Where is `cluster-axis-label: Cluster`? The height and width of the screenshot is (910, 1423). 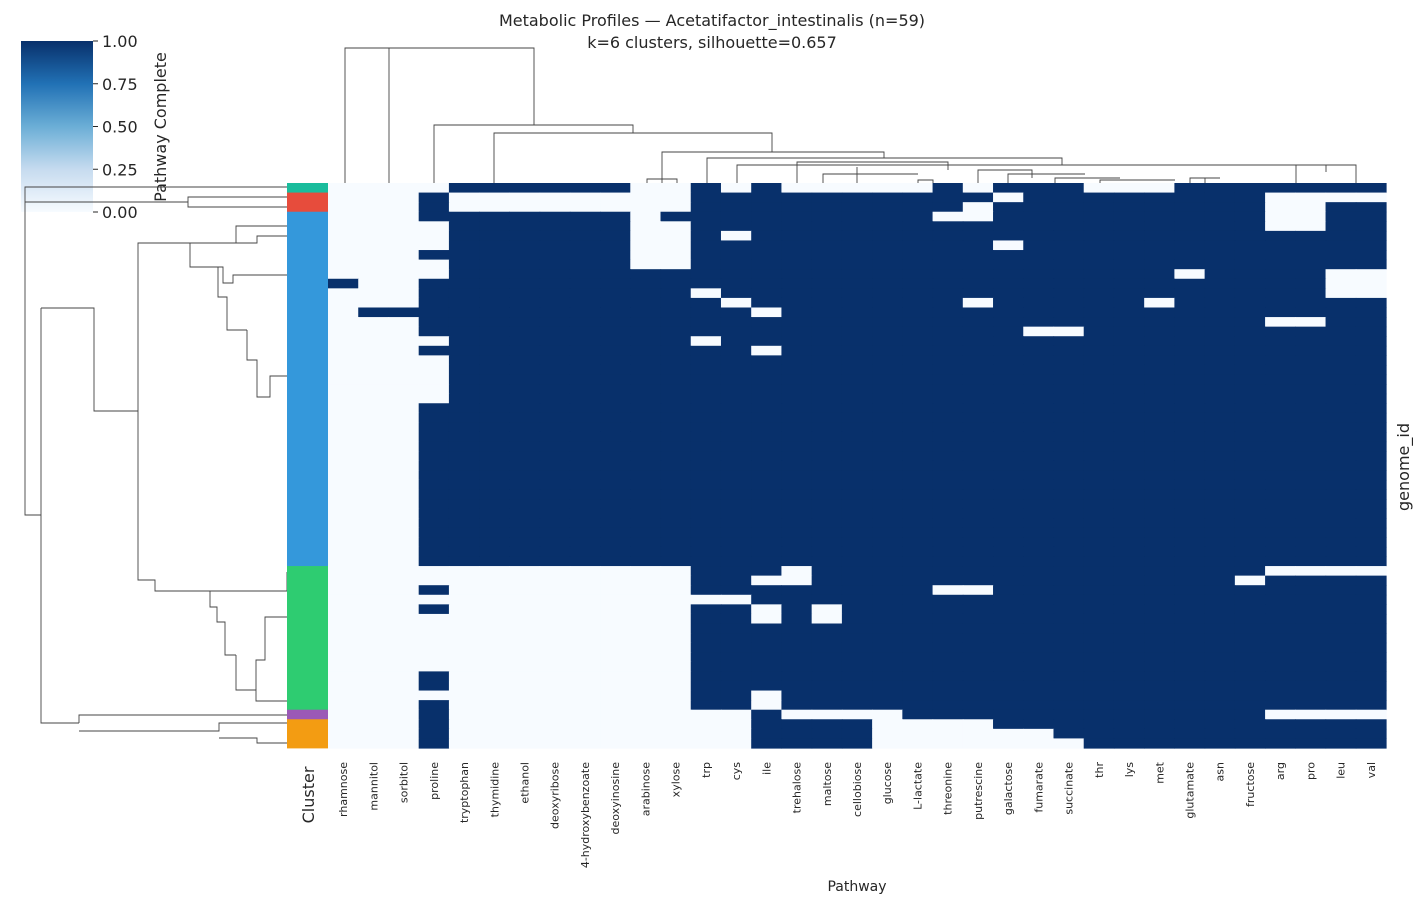 cluster-axis-label: Cluster is located at coordinates (308, 794).